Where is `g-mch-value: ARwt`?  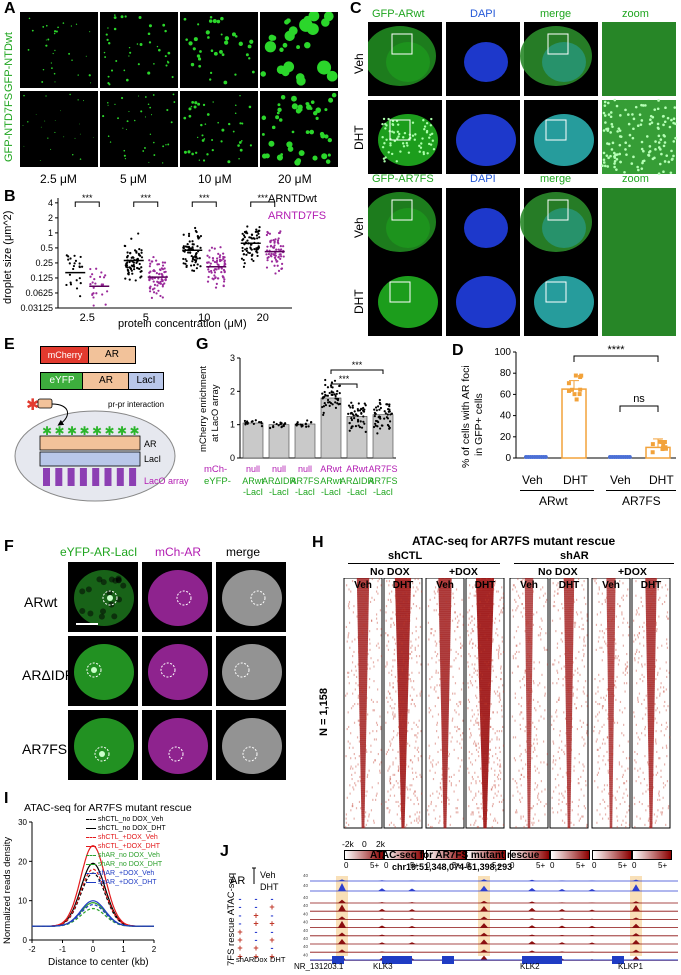
g-mch-value: ARwt is located at coordinates (331, 469).